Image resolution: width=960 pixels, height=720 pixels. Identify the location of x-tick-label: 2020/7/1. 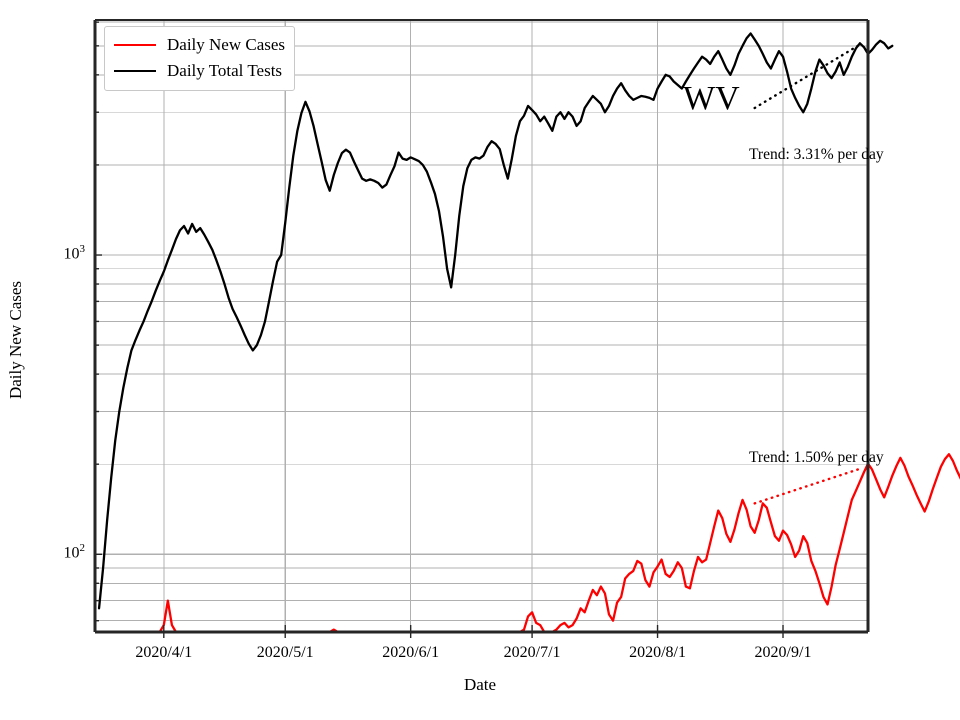
(532, 652).